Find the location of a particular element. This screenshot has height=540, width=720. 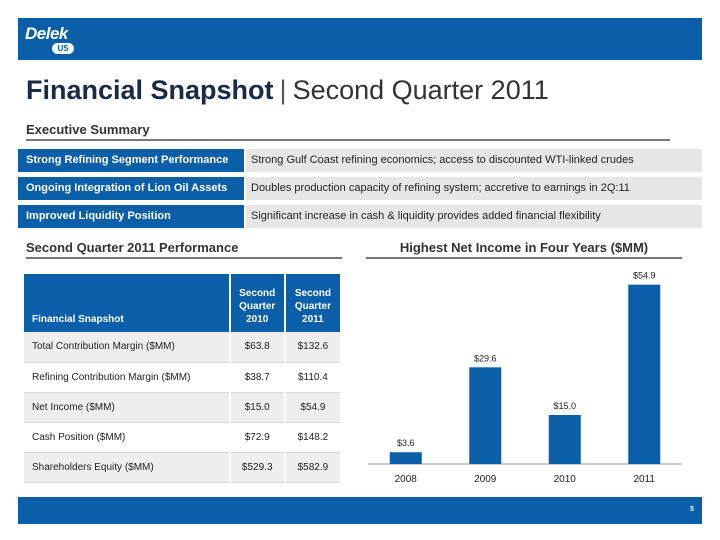

row-label: Shareholders Equity ($MM) is located at coordinates (127, 468).